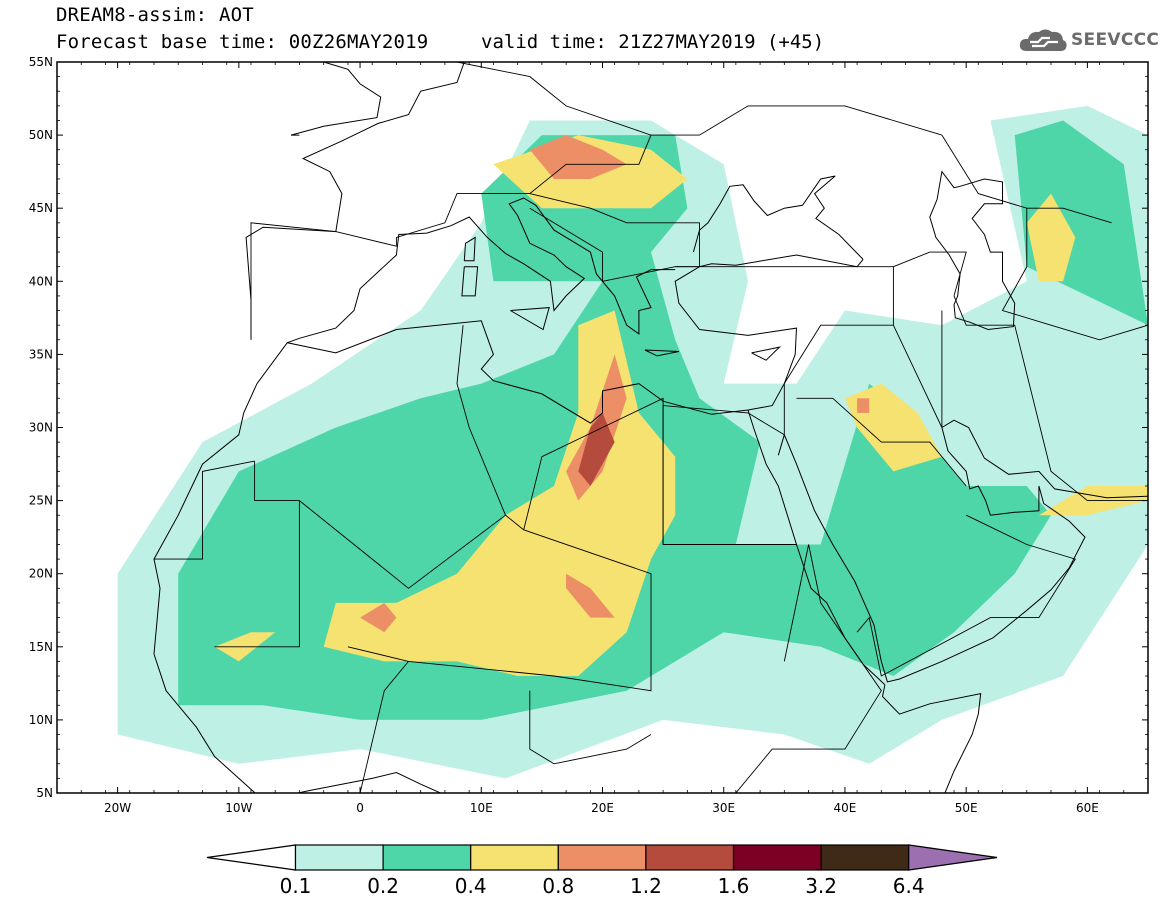 This screenshot has height=905, width=1165. What do you see at coordinates (383, 886) in the screenshot?
I see `colorbar-label: 0.2` at bounding box center [383, 886].